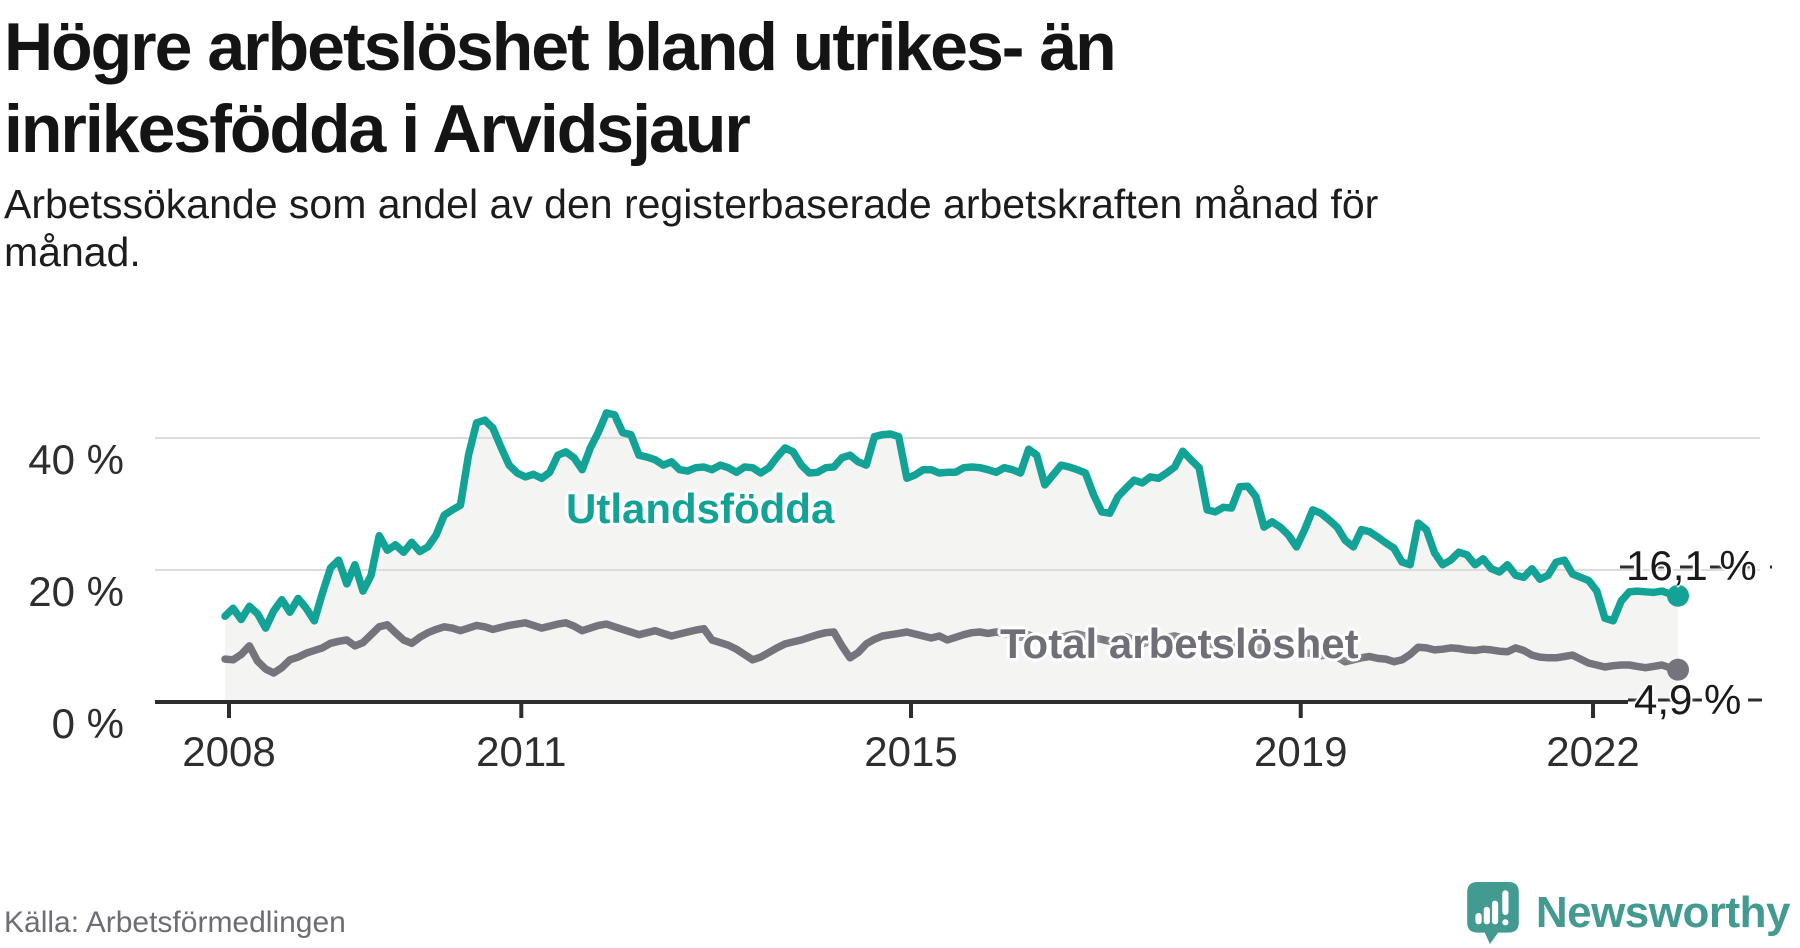  Describe the element at coordinates (1593, 751) in the screenshot. I see `x-axis-label-2022: 2022` at that location.